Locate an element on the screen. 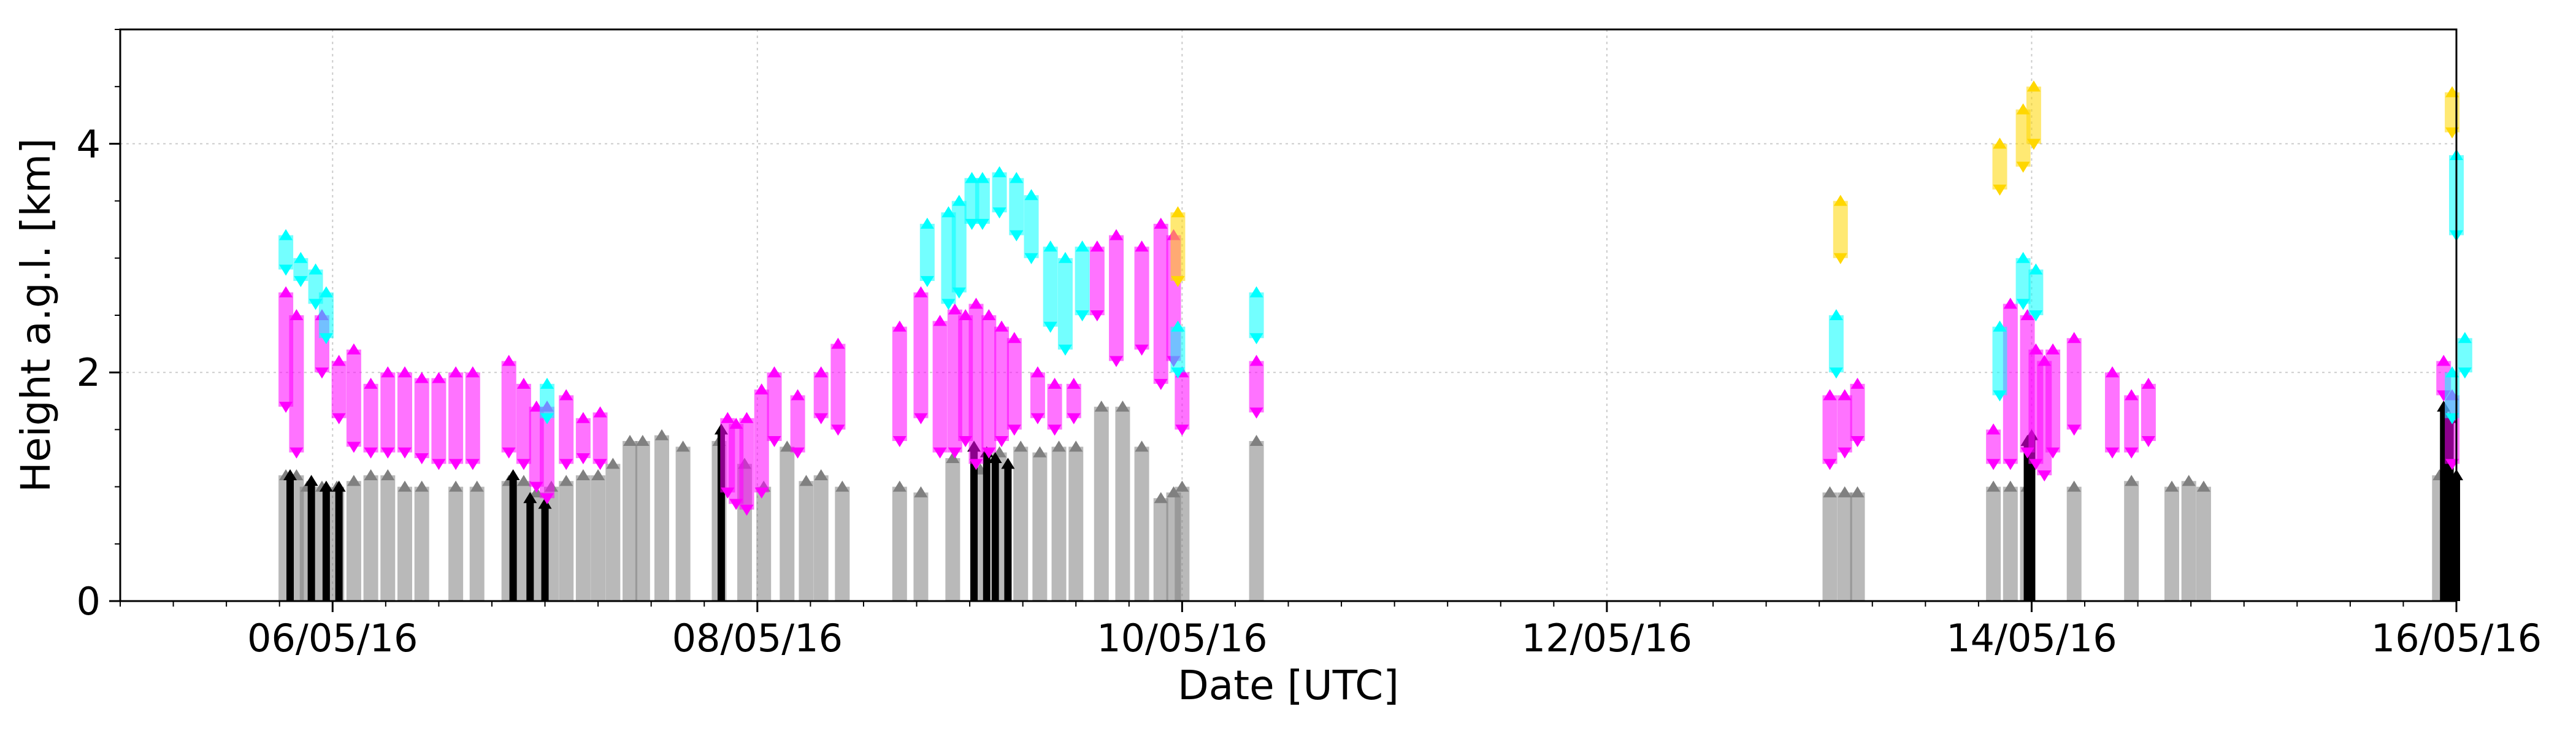 The width and height of the screenshot is (2576, 736). y-tick-label: 4 is located at coordinates (89, 143).